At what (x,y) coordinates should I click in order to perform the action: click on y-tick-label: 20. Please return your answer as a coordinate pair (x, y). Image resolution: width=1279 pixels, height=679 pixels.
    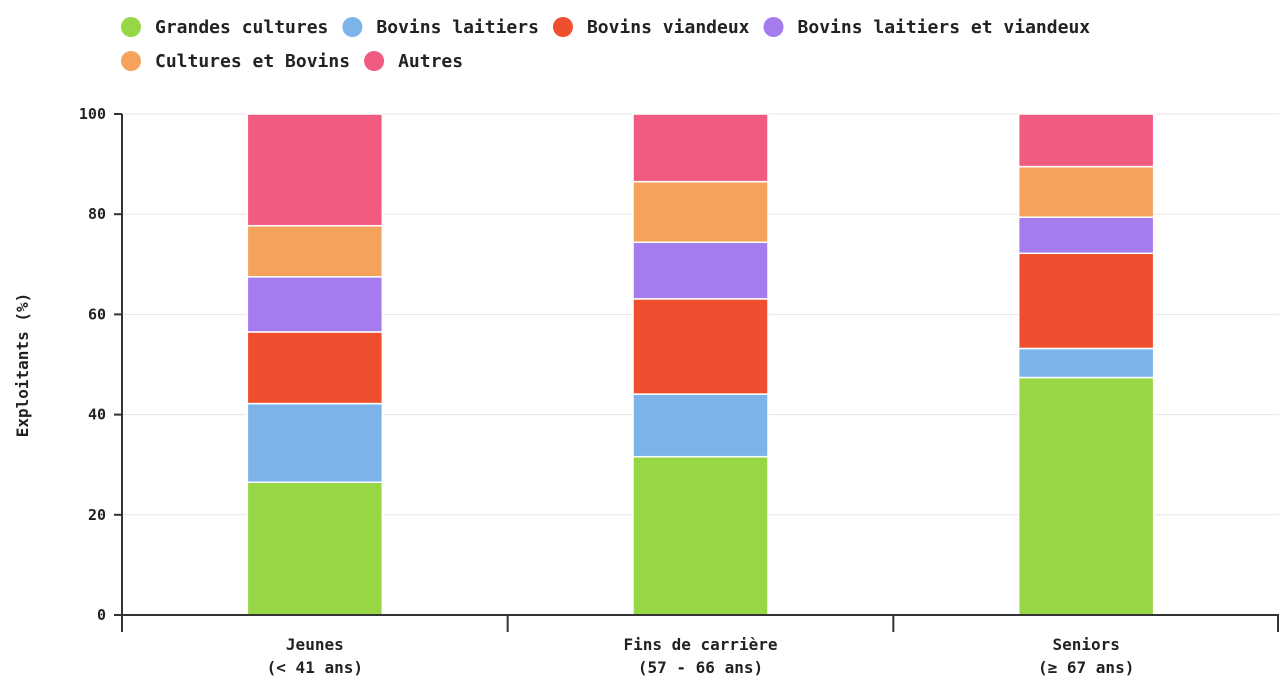
    Looking at the image, I should click on (97, 515).